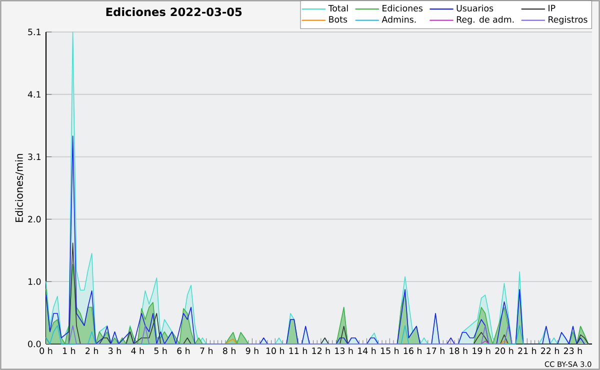 The width and height of the screenshot is (600, 370). What do you see at coordinates (275, 350) in the screenshot?
I see `x-tick-label: 10 h` at bounding box center [275, 350].